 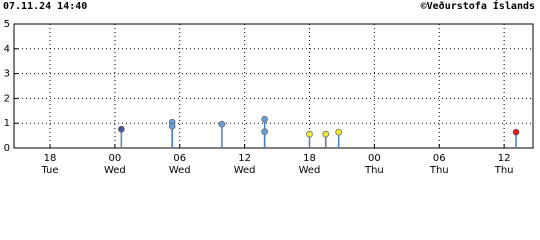 I want to click on y-tick-label: 5, so click(x=7, y=24).